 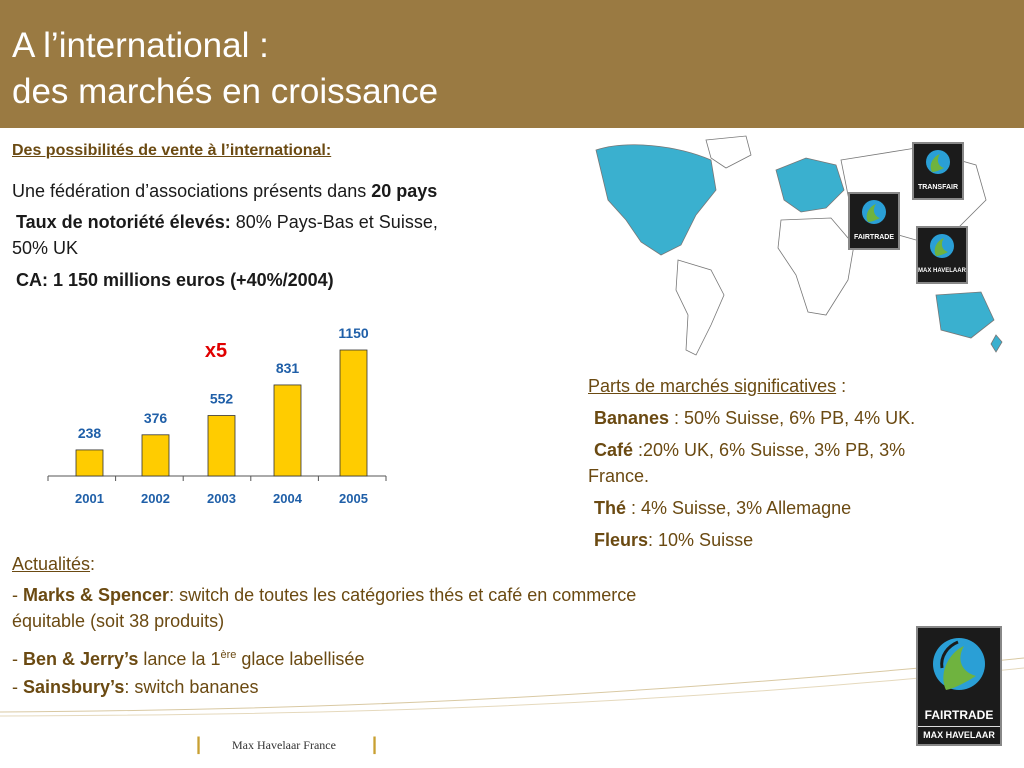 I want to click on fairtrade-logo: FAIRTRADE, so click(x=874, y=221).